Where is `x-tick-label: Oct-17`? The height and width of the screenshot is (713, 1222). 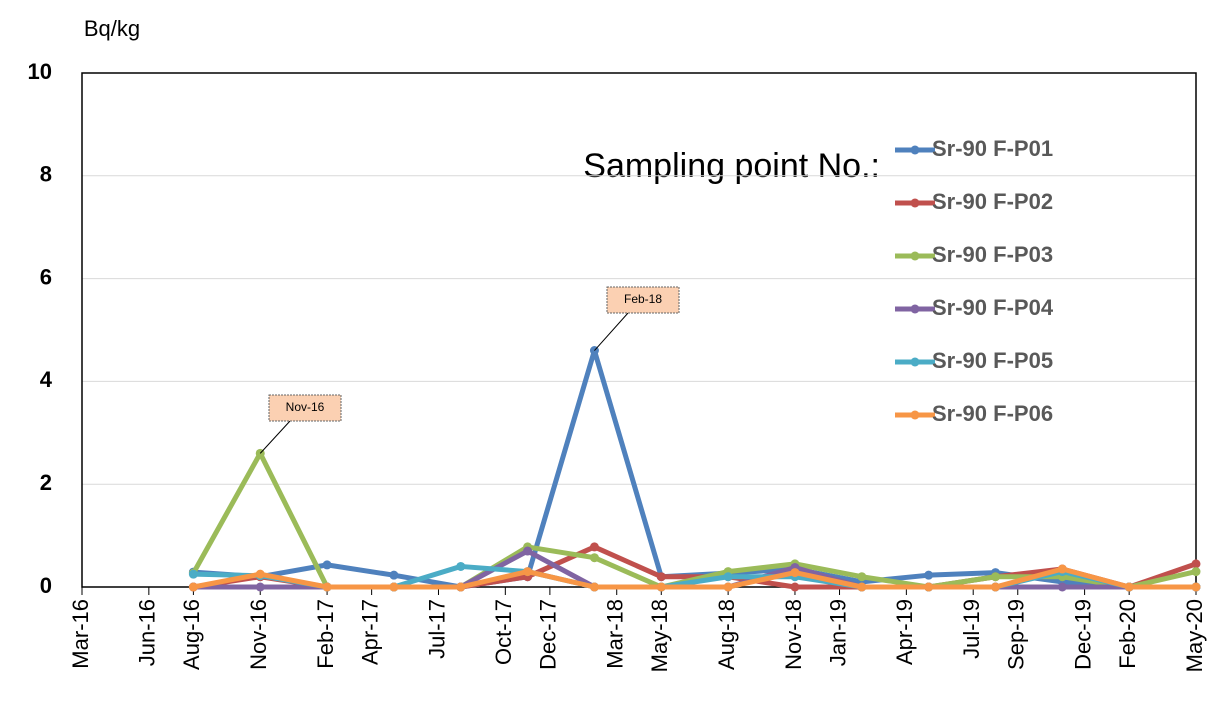
x-tick-label: Oct-17 is located at coordinates (503, 632).